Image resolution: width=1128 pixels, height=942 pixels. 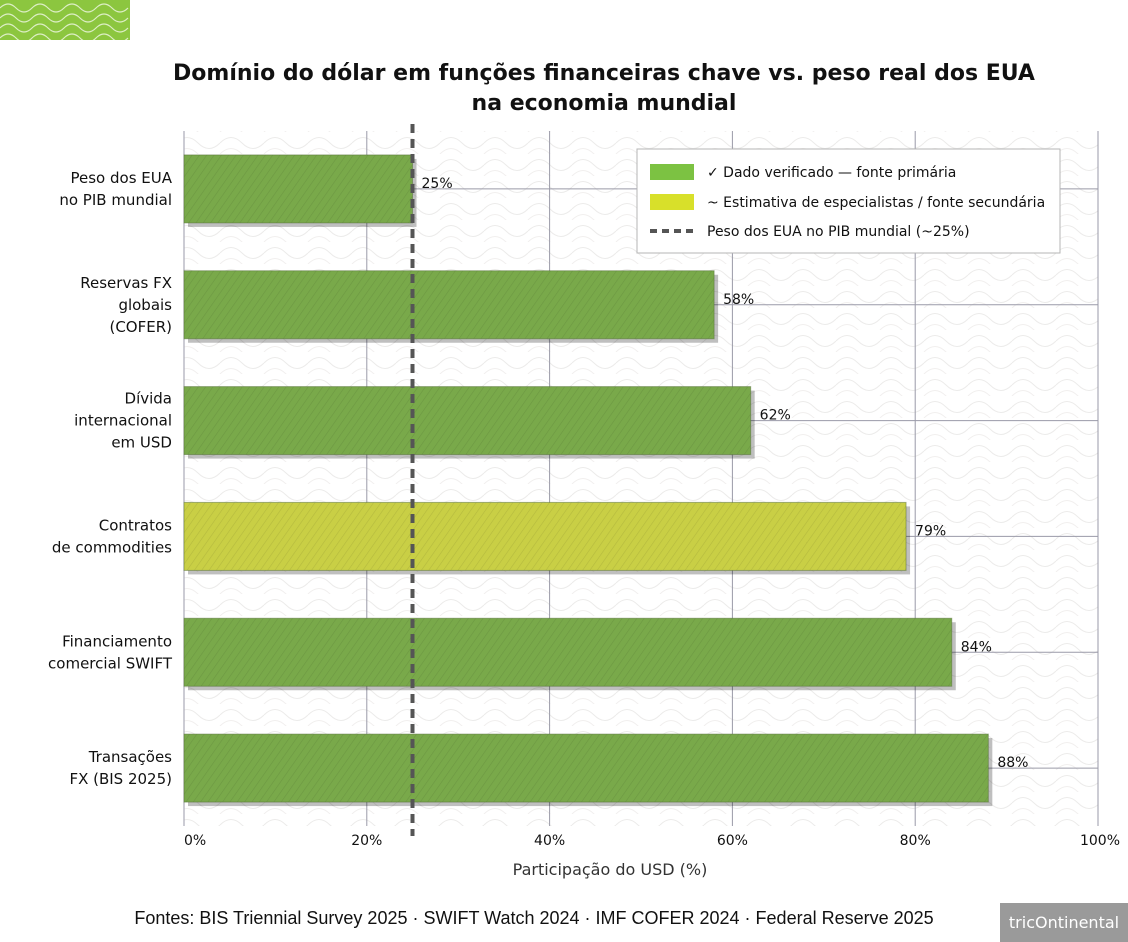 What do you see at coordinates (135, 525) in the screenshot?
I see `category-label-line: Contratos` at bounding box center [135, 525].